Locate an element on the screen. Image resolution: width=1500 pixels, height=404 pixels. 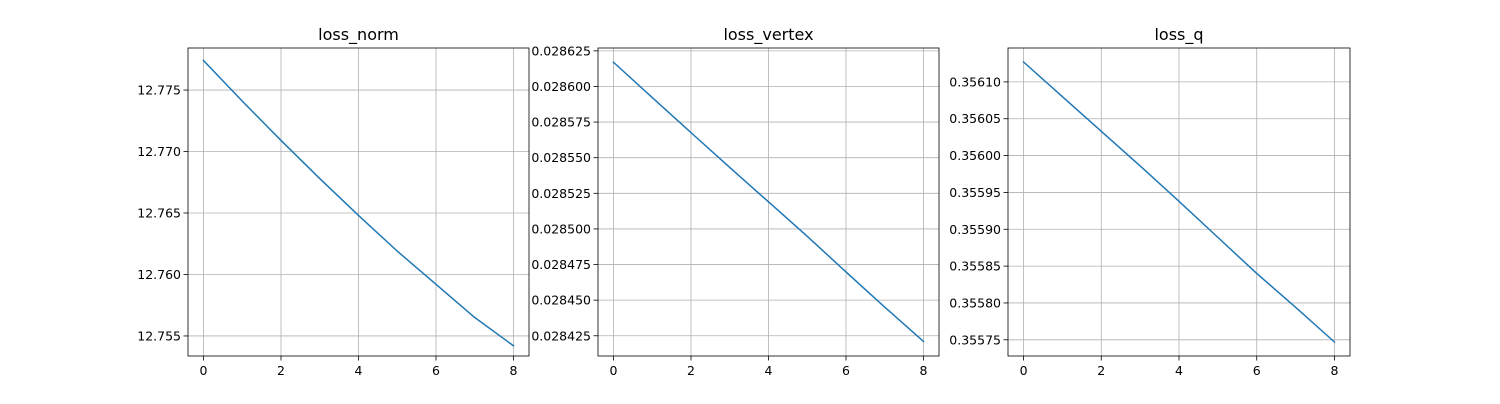
y-tick-label: 0.028525 is located at coordinates (561, 193).